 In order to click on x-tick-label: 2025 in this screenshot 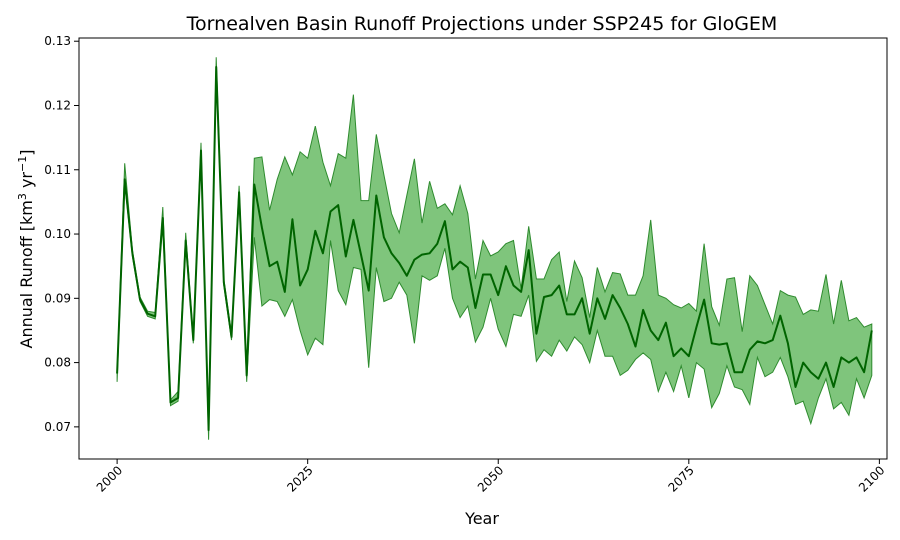, I will do `click(299, 478)`.